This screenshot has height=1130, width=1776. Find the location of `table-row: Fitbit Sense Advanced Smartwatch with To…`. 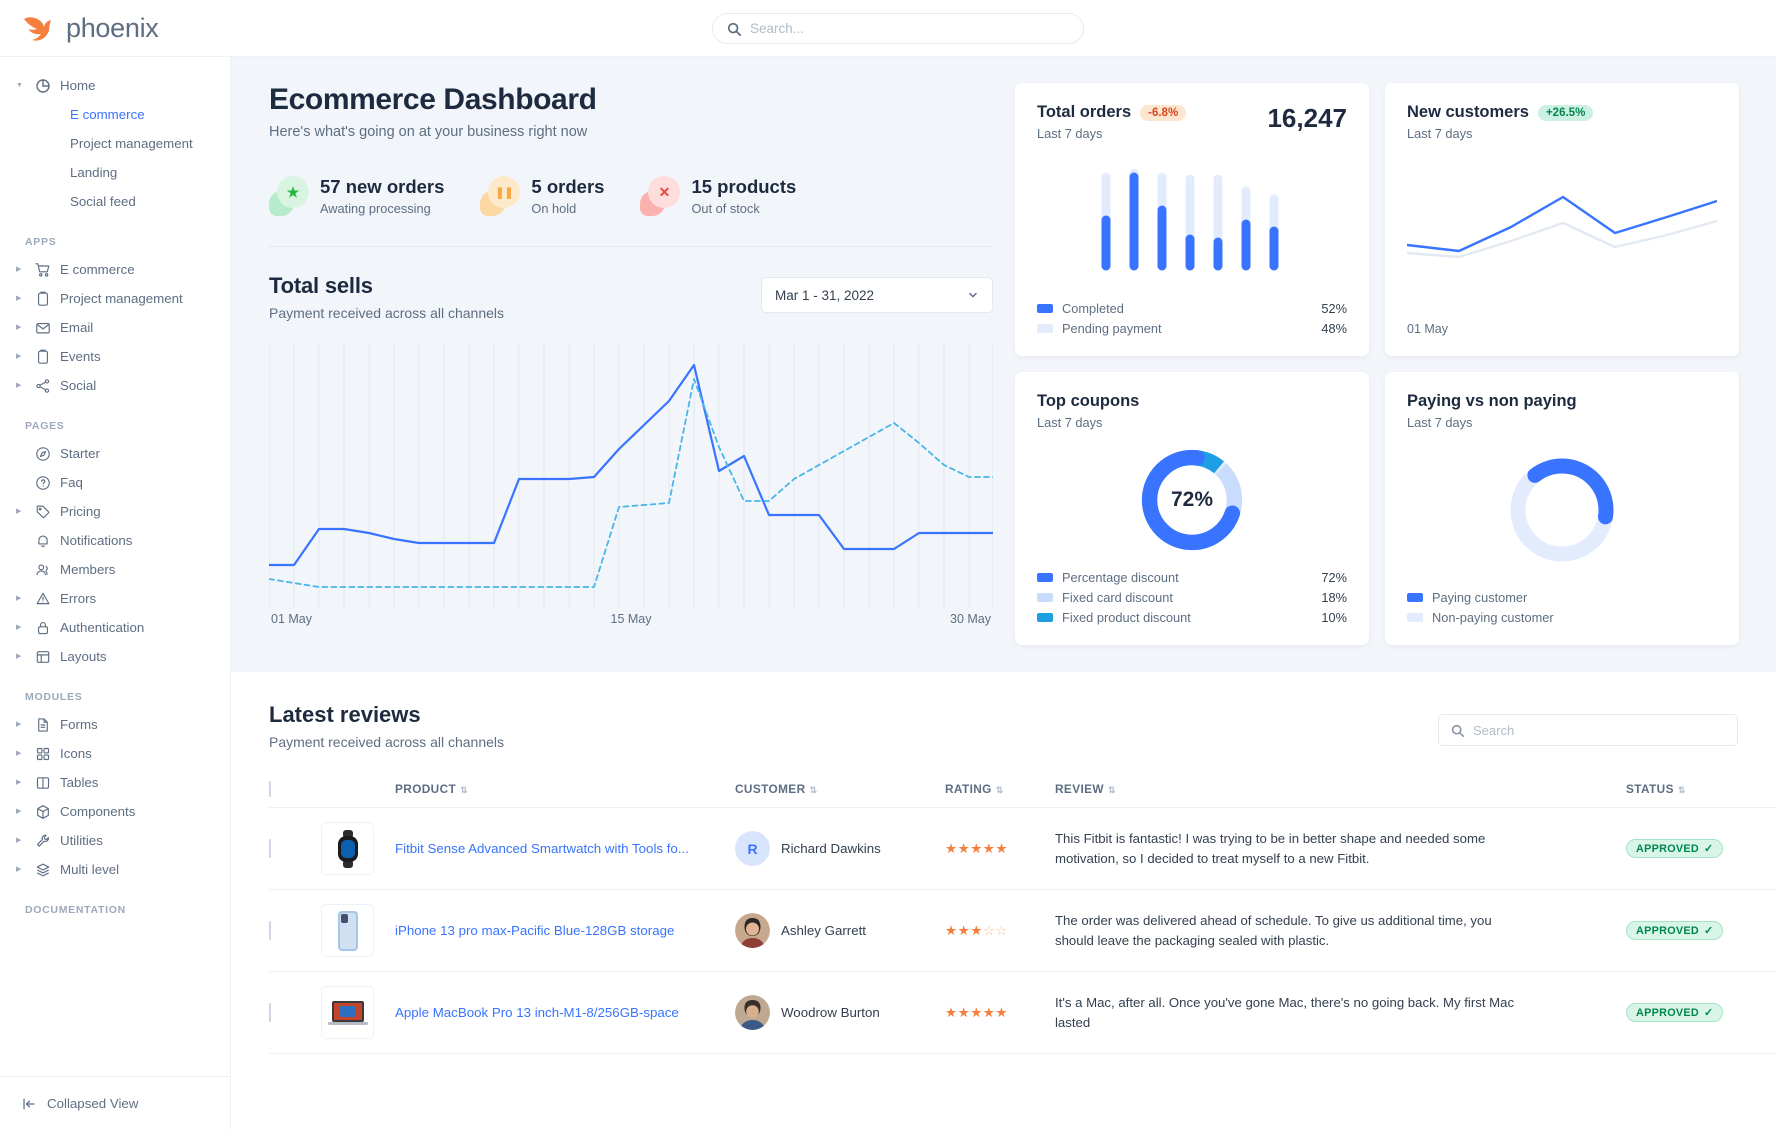

table-row: Fitbit Sense Advanced Smartwatch with To… is located at coordinates (1022, 848).